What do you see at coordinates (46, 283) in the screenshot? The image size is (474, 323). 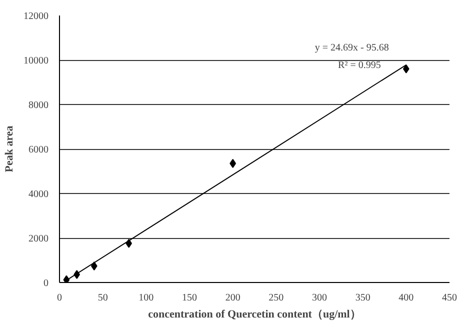 I see `y-tick-label: 0` at bounding box center [46, 283].